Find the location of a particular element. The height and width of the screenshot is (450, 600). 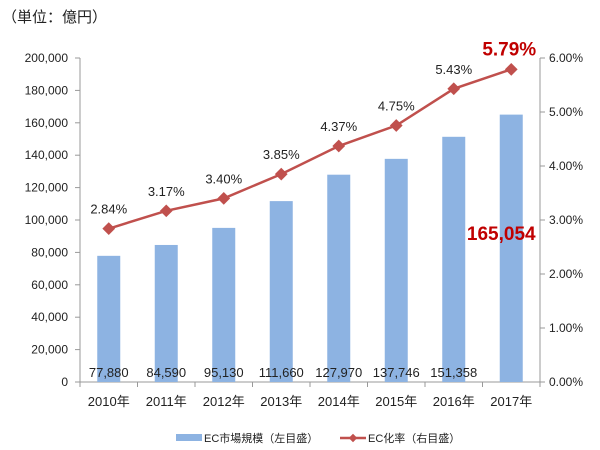

line-data-label: 5.43% is located at coordinates (453, 69).